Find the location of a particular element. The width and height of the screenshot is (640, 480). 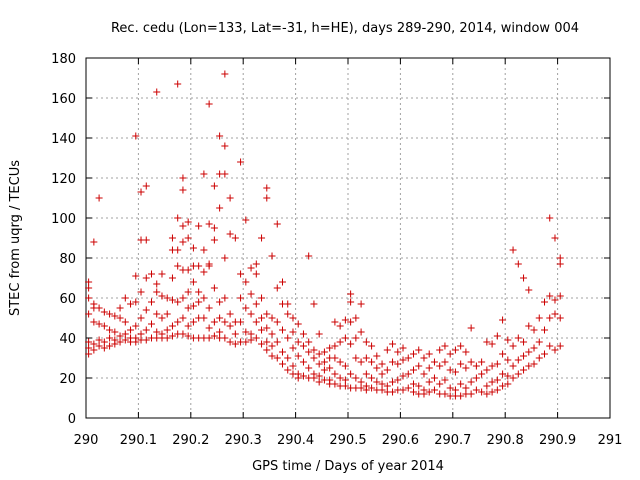

y-tick-label: 140 is located at coordinates (63, 139).